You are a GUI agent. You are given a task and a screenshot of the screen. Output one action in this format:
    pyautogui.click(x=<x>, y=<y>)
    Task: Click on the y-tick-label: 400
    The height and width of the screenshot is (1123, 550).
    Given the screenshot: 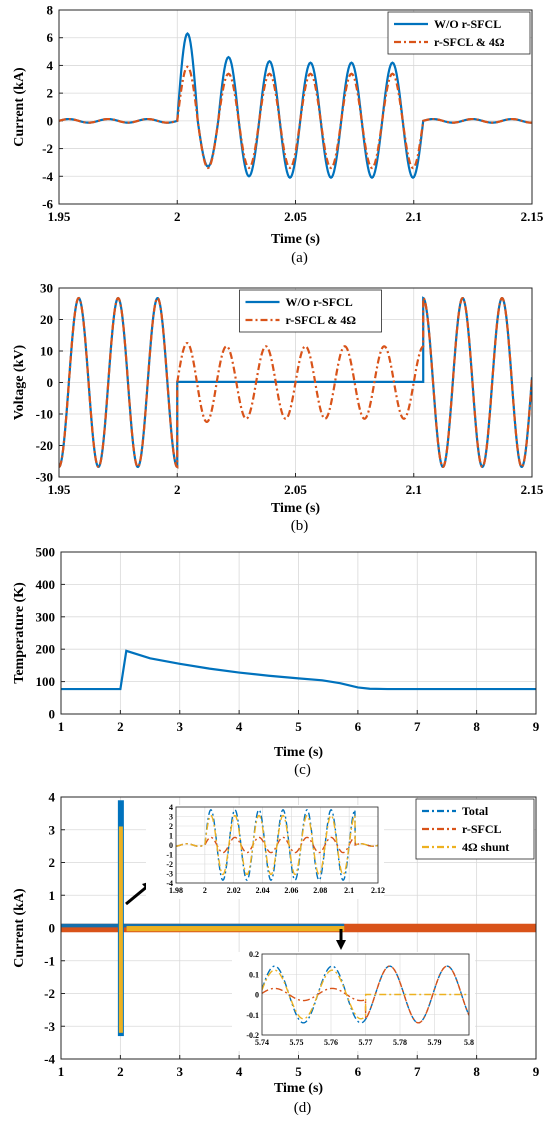 What is the action you would take?
    pyautogui.click(x=46, y=584)
    